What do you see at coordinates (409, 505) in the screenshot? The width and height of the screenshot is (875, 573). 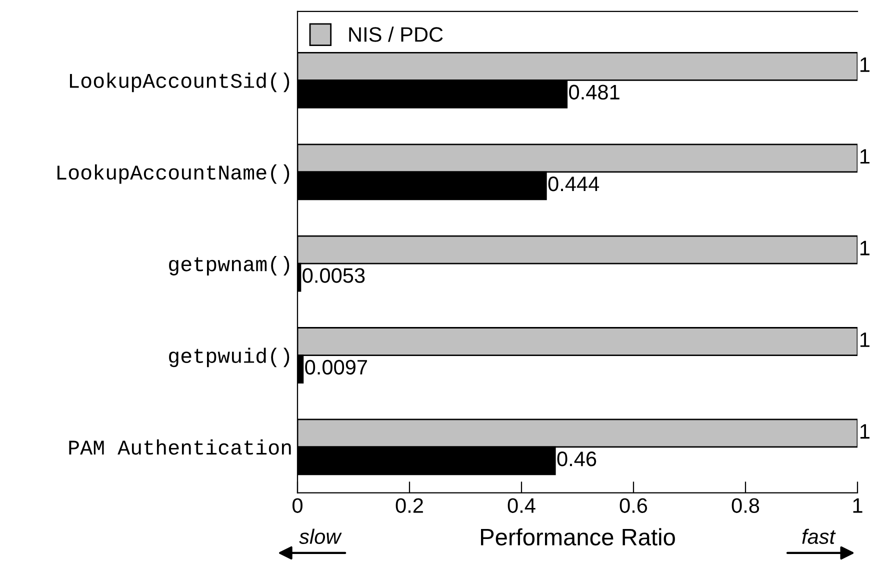 I see `x-tick-label: 0.2` at bounding box center [409, 505].